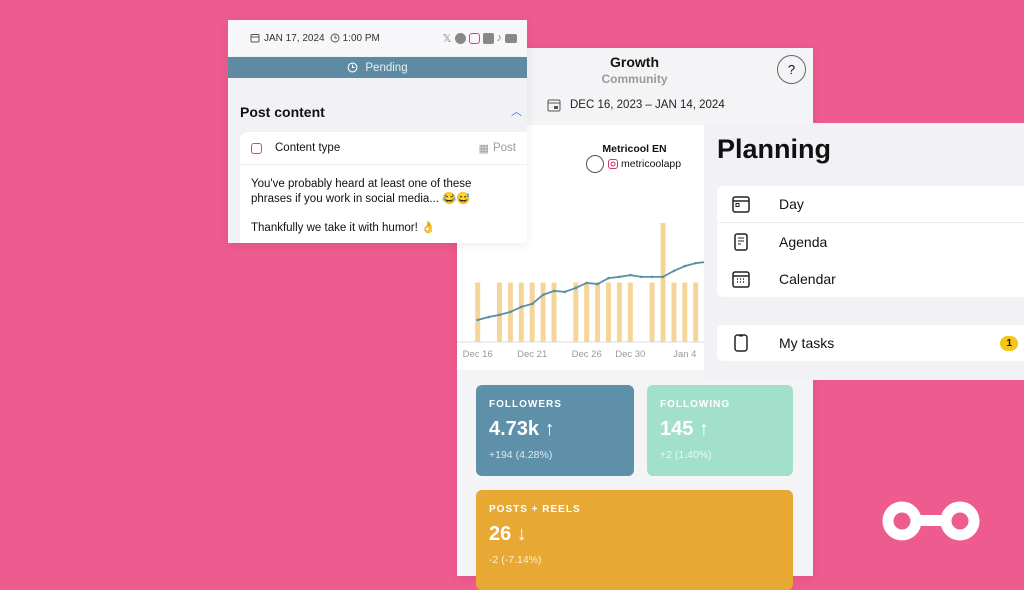 The height and width of the screenshot is (590, 1024). Describe the element at coordinates (499, 38) in the screenshot. I see `tiktok-icon: ♪` at that location.